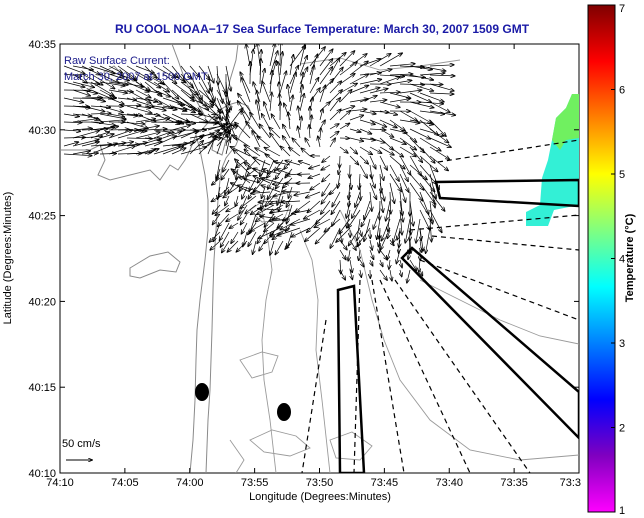 This screenshot has height=518, width=644. Describe the element at coordinates (570, 483) in the screenshot. I see `x-tick-label: 73:3` at that location.